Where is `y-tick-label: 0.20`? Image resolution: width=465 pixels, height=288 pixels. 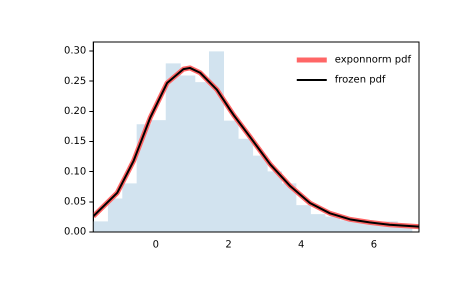
y-tick-label: 0.20 is located at coordinates (75, 111).